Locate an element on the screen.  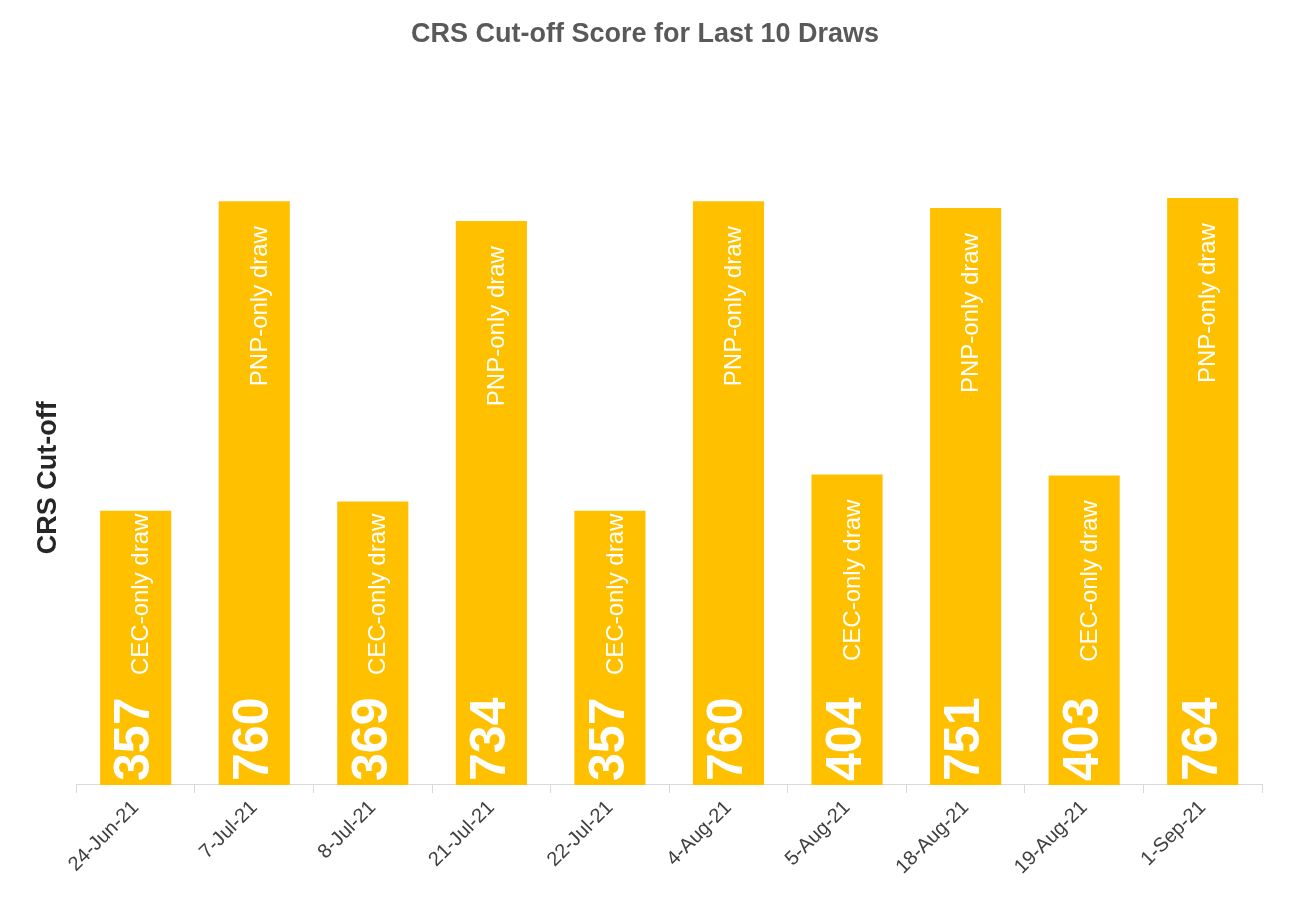
data-label: 764 is located at coordinates (1199, 739).